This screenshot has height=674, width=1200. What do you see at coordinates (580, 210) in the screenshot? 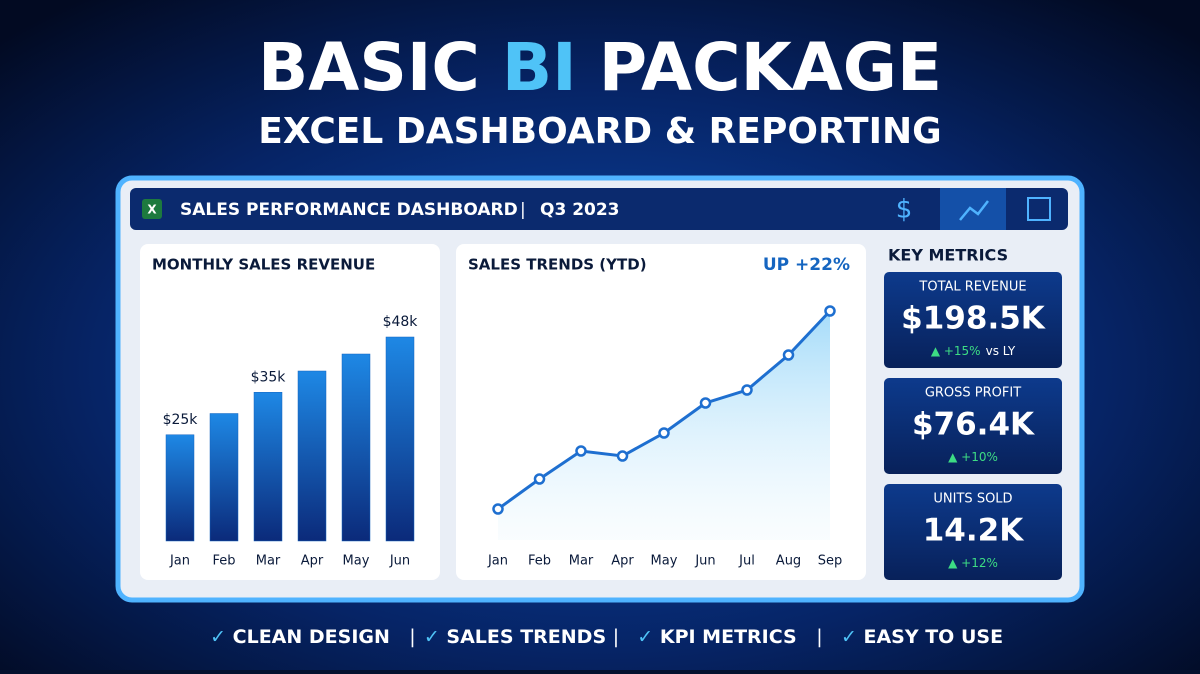
I see `period: Q3 2023` at bounding box center [580, 210].